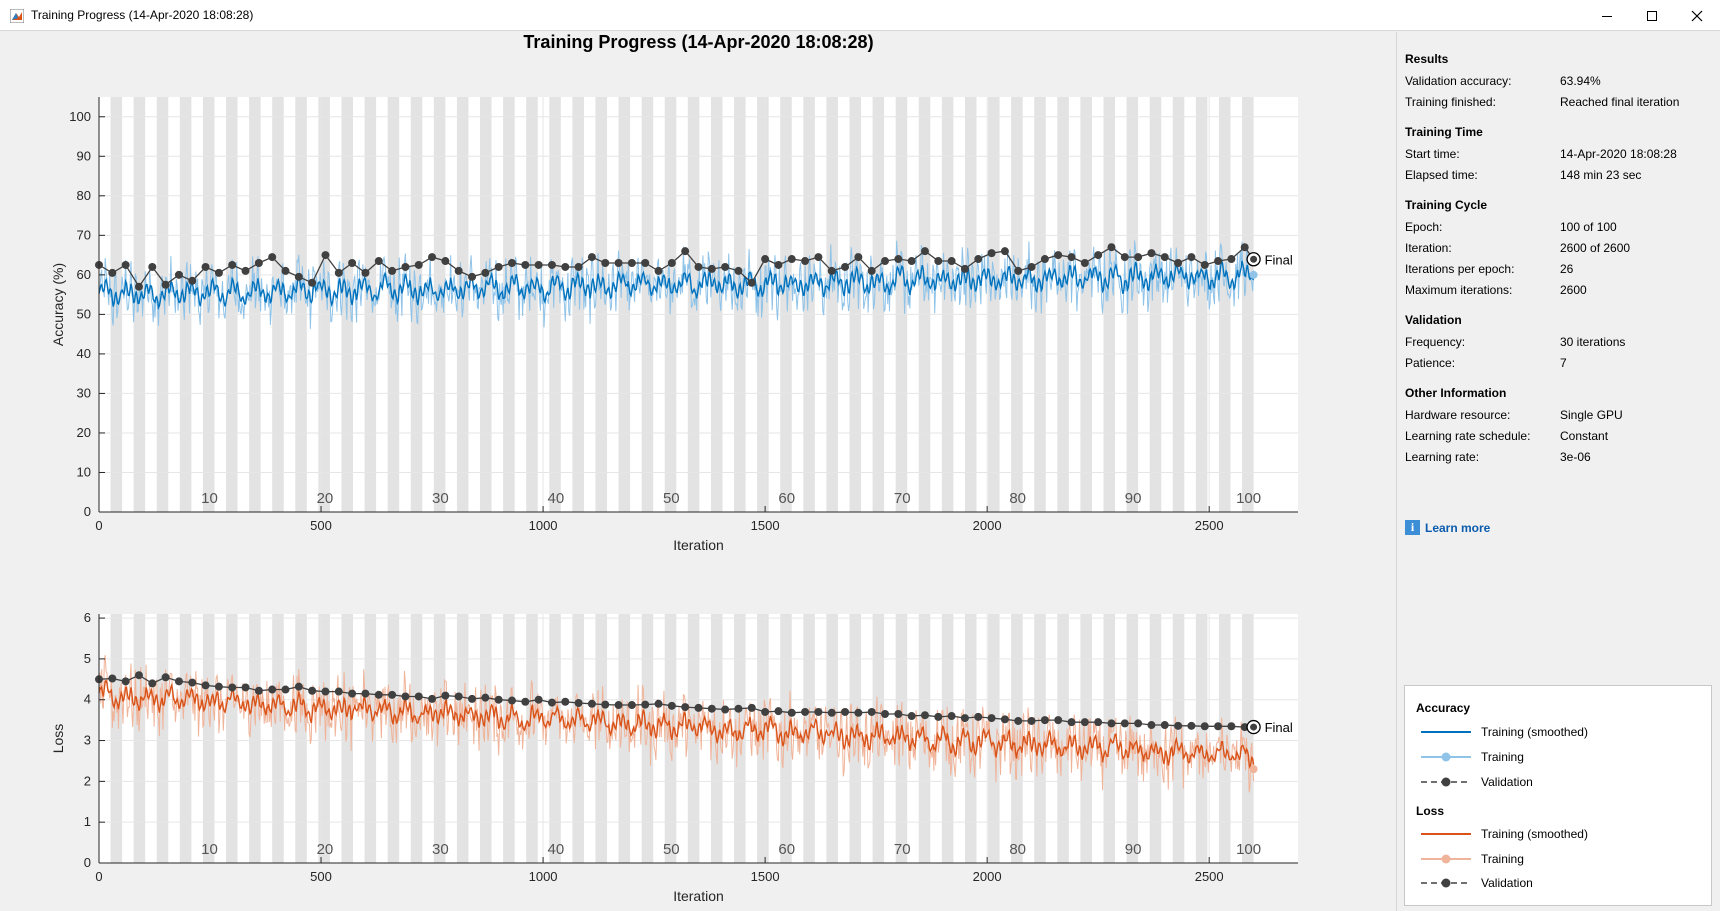 Image resolution: width=1720 pixels, height=911 pixels. What do you see at coordinates (786, 849) in the screenshot?
I see `epoch-label: 60` at bounding box center [786, 849].